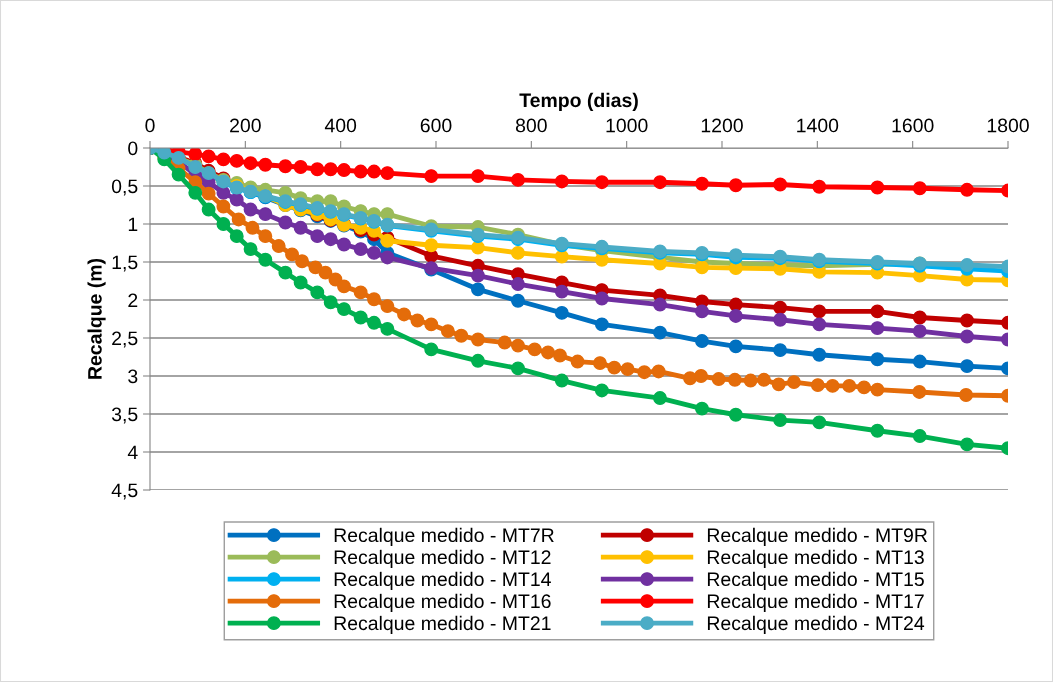 This screenshot has width=1053, height=682. What do you see at coordinates (816, 624) in the screenshot?
I see `legend-label: Recalque medido - MT24` at bounding box center [816, 624].